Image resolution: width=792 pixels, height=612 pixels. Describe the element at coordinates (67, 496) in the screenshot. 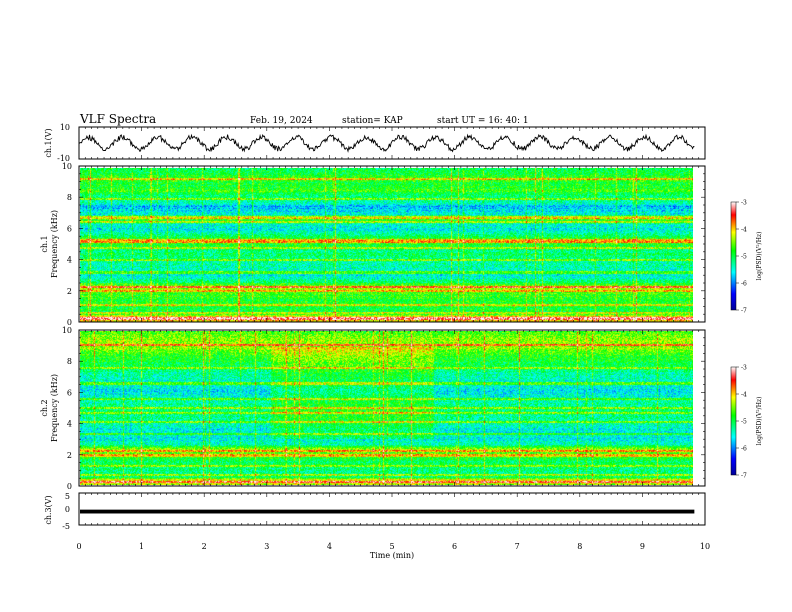

I see `ch3-ytick-top: 5` at that location.